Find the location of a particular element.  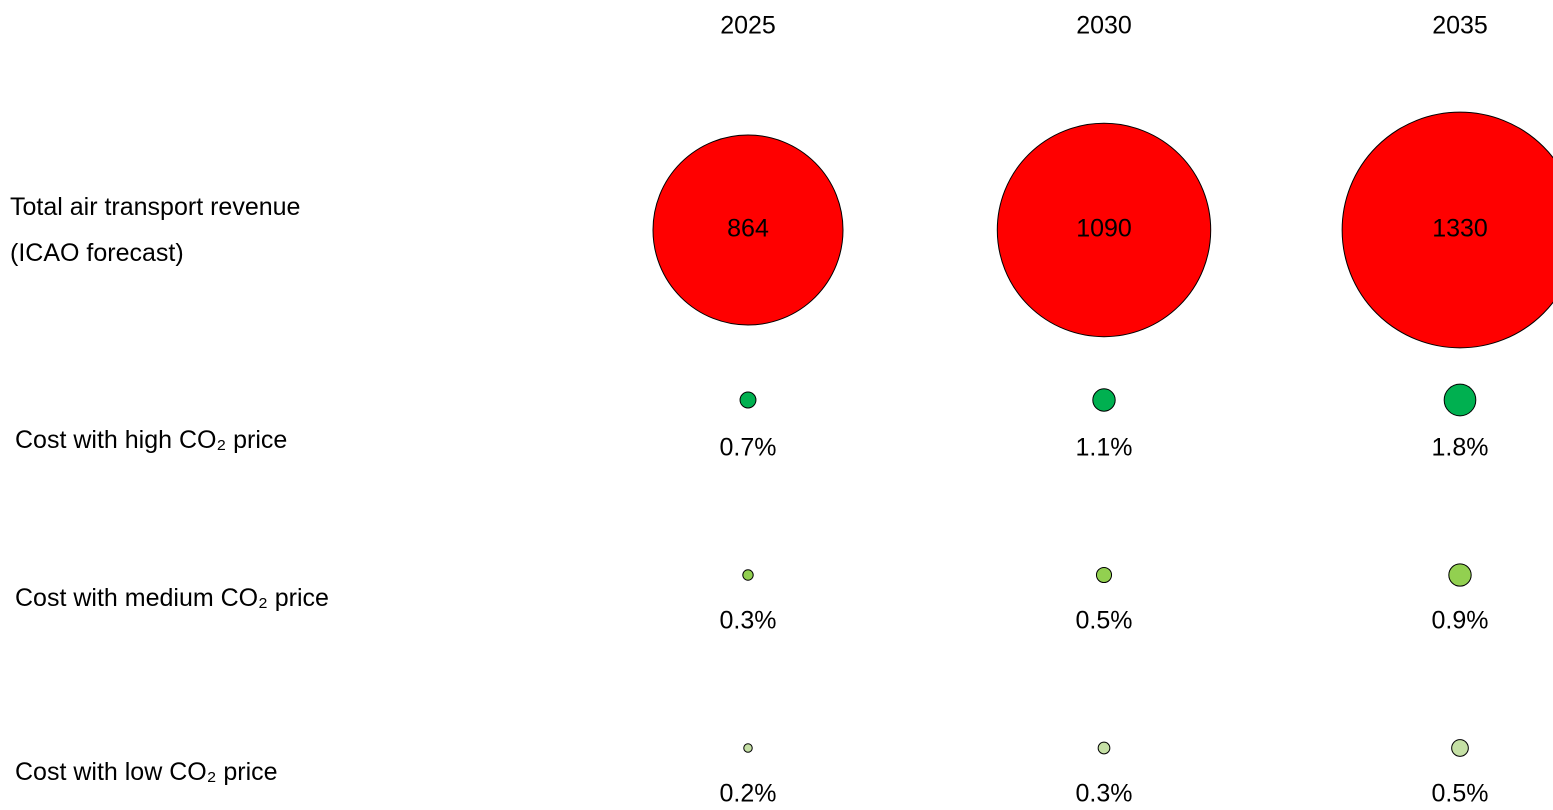

year-label: 2025 is located at coordinates (748, 26).